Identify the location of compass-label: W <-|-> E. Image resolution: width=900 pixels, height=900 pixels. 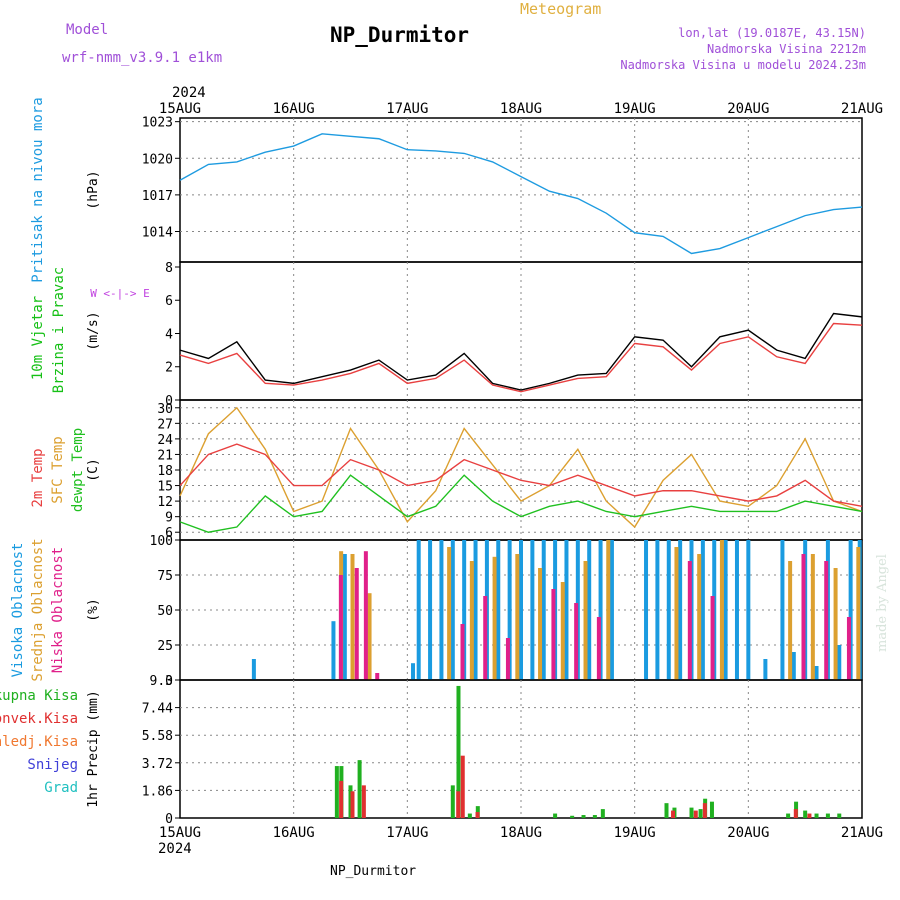
(120, 293).